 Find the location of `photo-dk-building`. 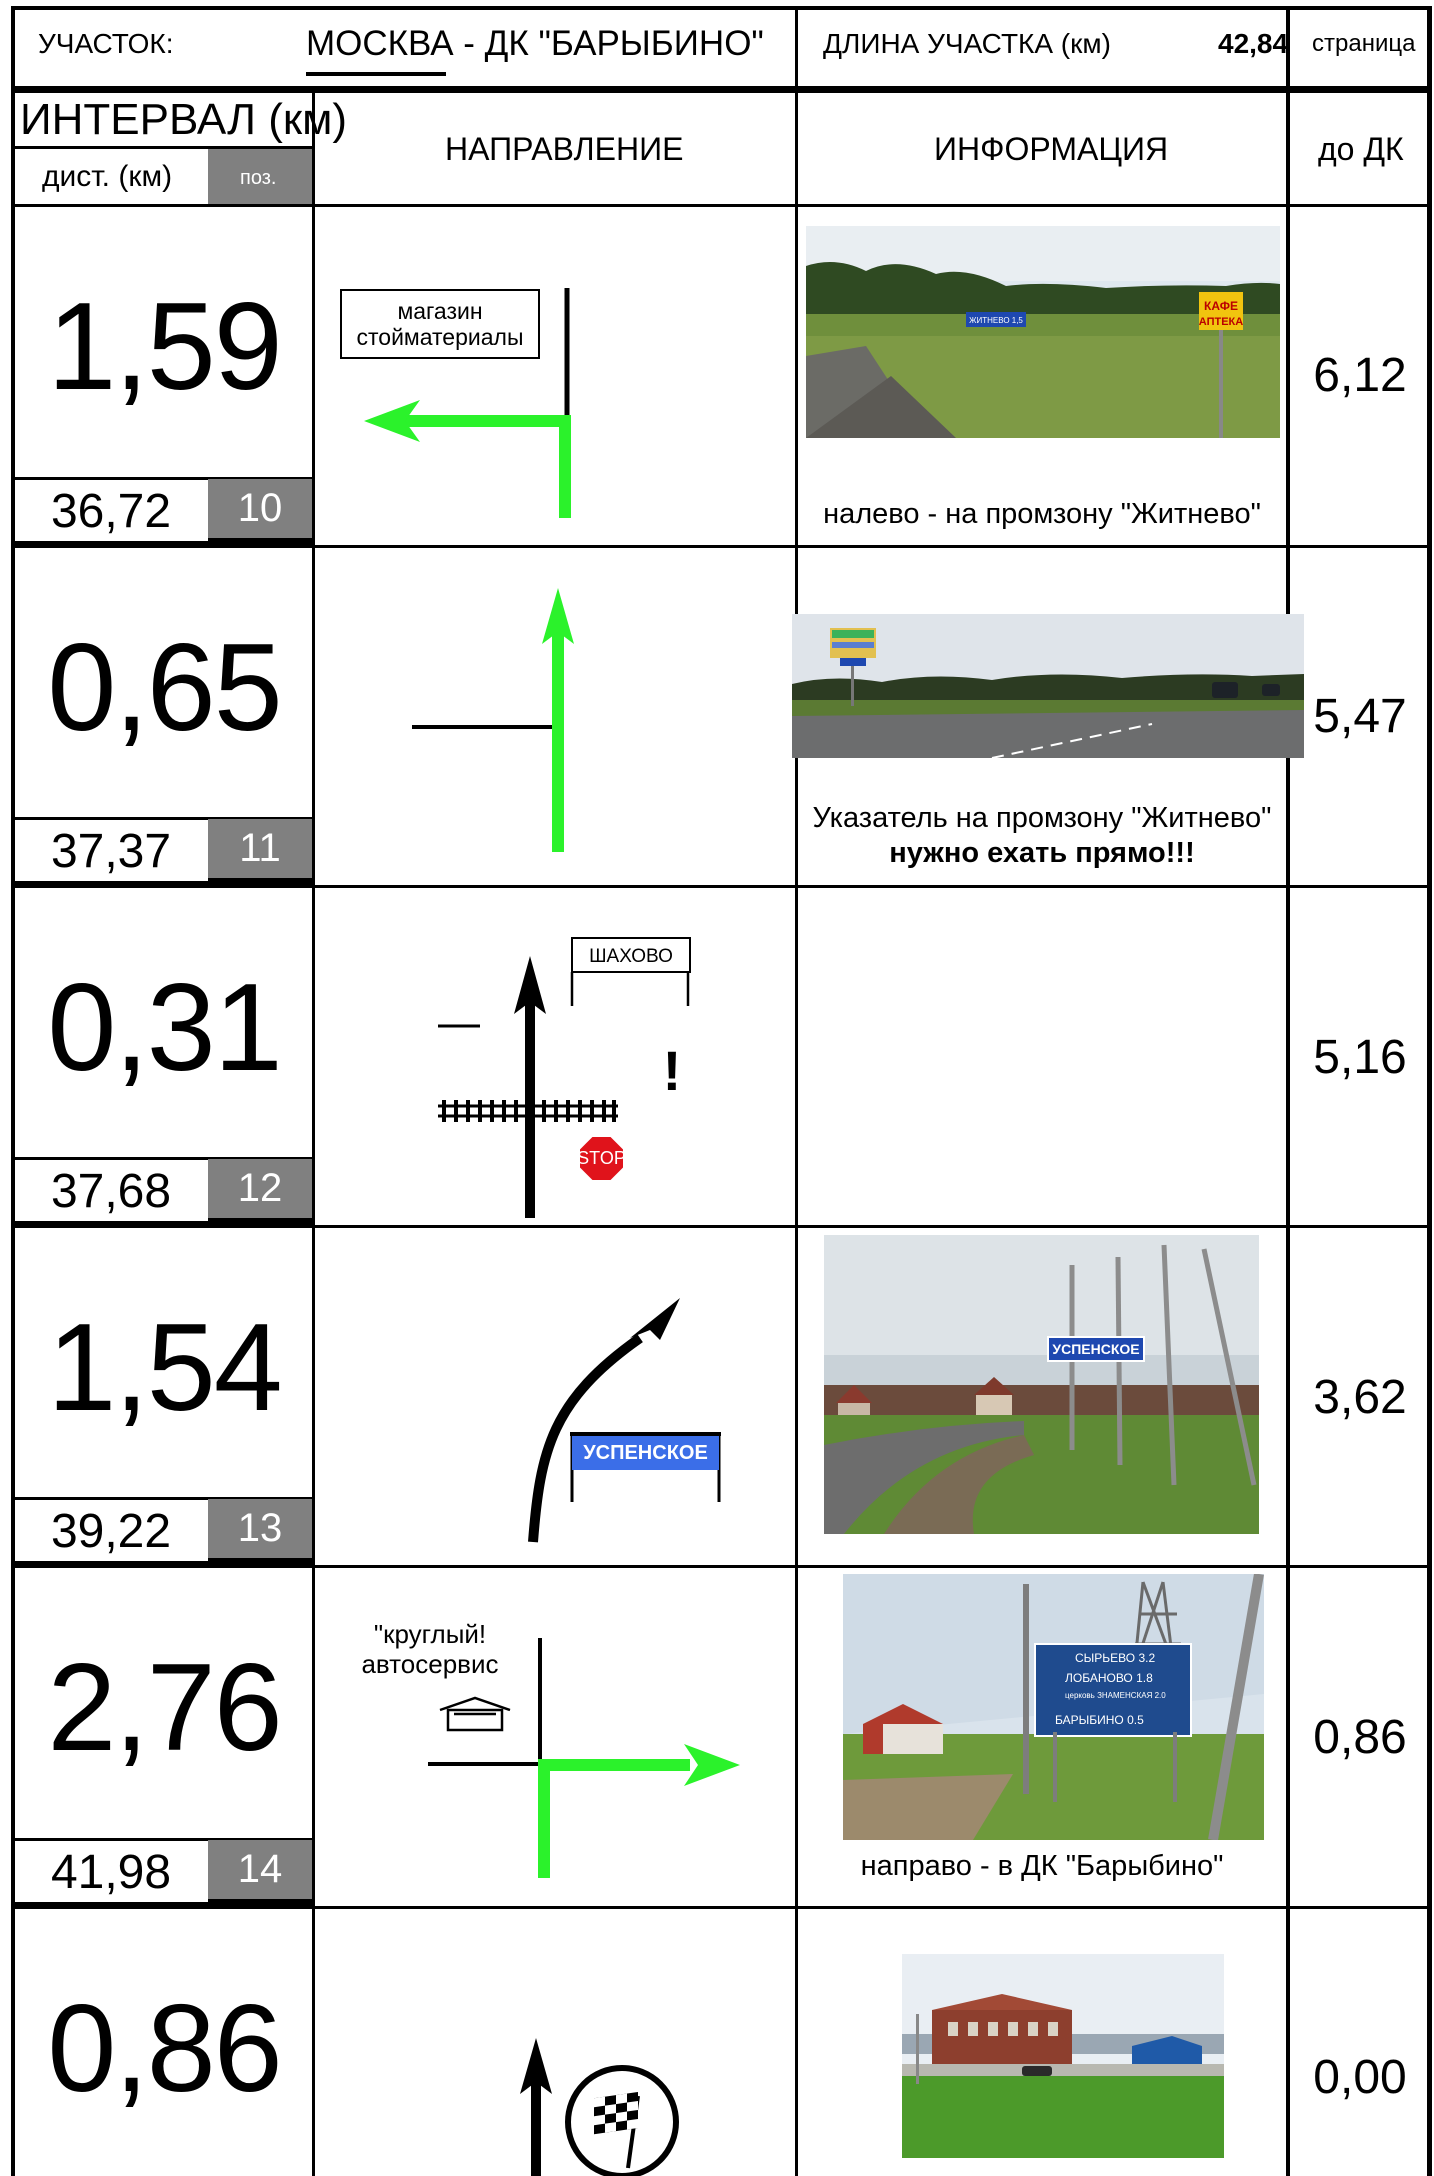

photo-dk-building is located at coordinates (1063, 2056).